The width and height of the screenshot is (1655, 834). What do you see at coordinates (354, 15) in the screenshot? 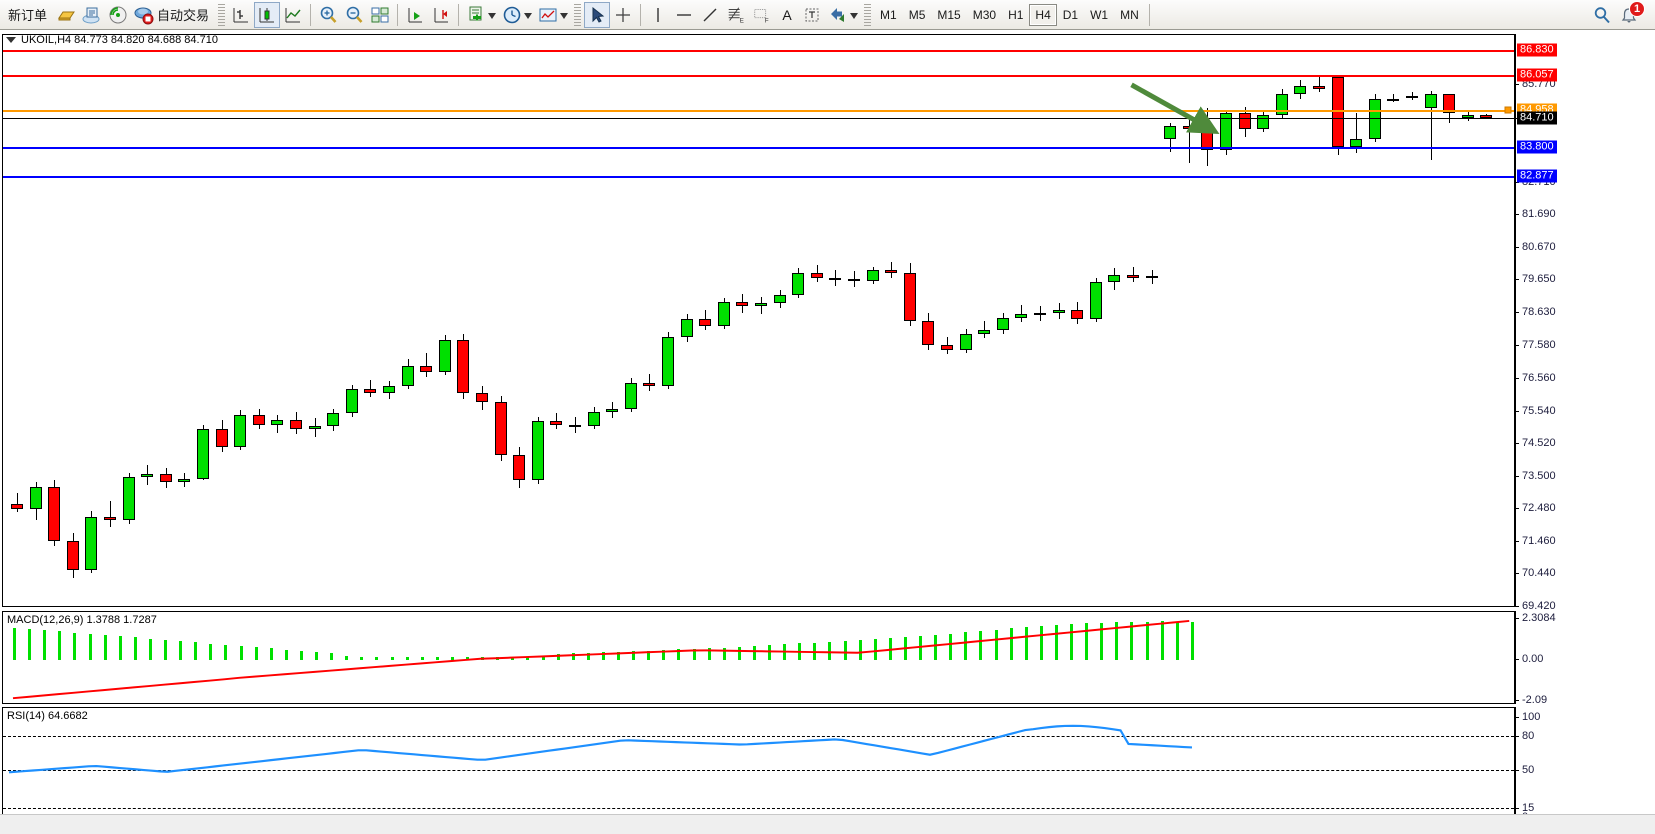
I see `zoom-out-icon` at bounding box center [354, 15].